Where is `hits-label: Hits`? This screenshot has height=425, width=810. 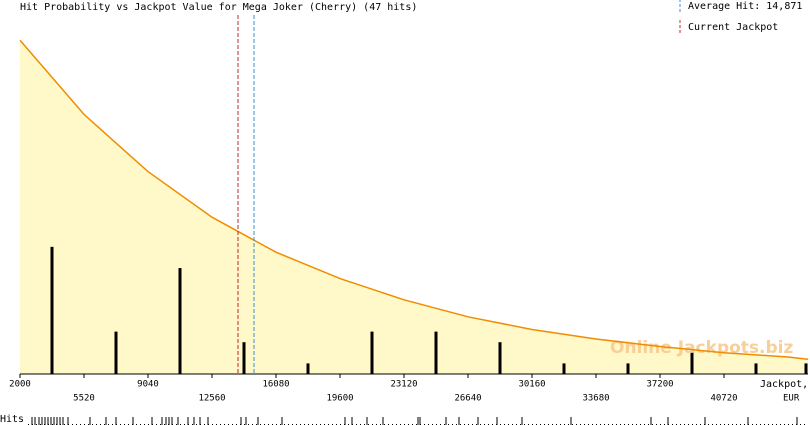
hits-label: Hits is located at coordinates (12, 419).